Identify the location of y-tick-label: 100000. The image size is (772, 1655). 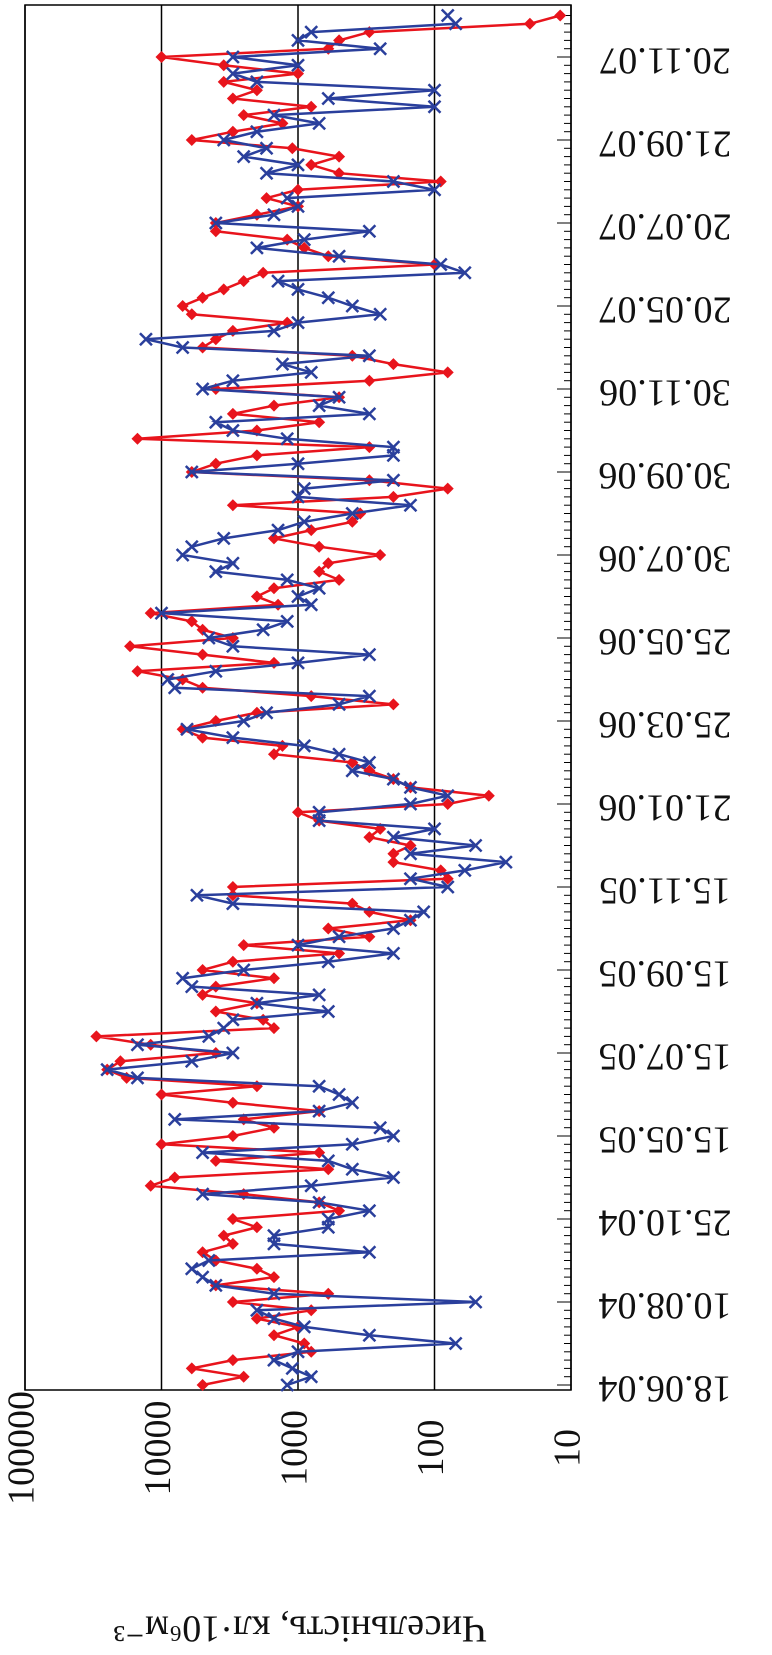
(22, 1448).